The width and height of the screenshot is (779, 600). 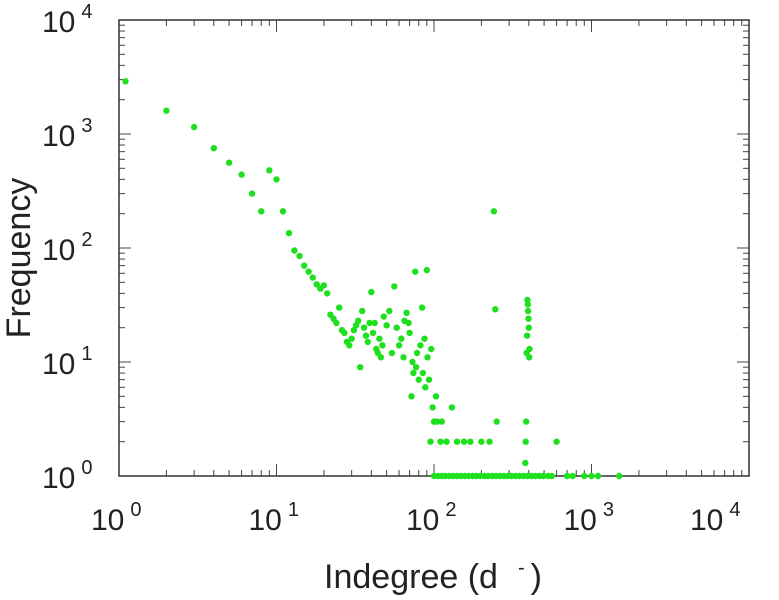 What do you see at coordinates (589, 518) in the screenshot?
I see `x-tick-label: 10 3` at bounding box center [589, 518].